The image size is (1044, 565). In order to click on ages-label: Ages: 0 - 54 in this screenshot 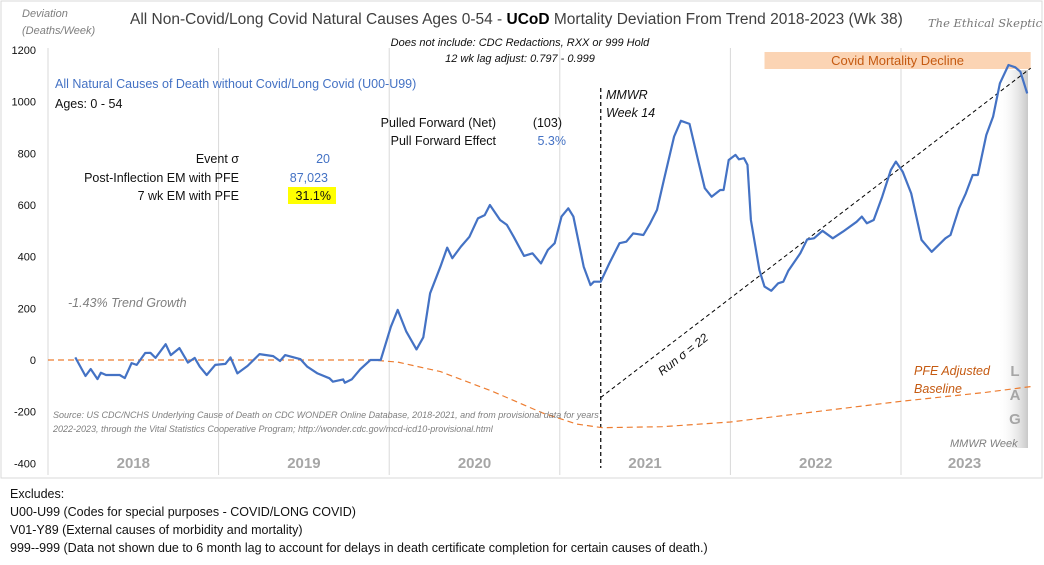, I will do `click(88, 104)`.